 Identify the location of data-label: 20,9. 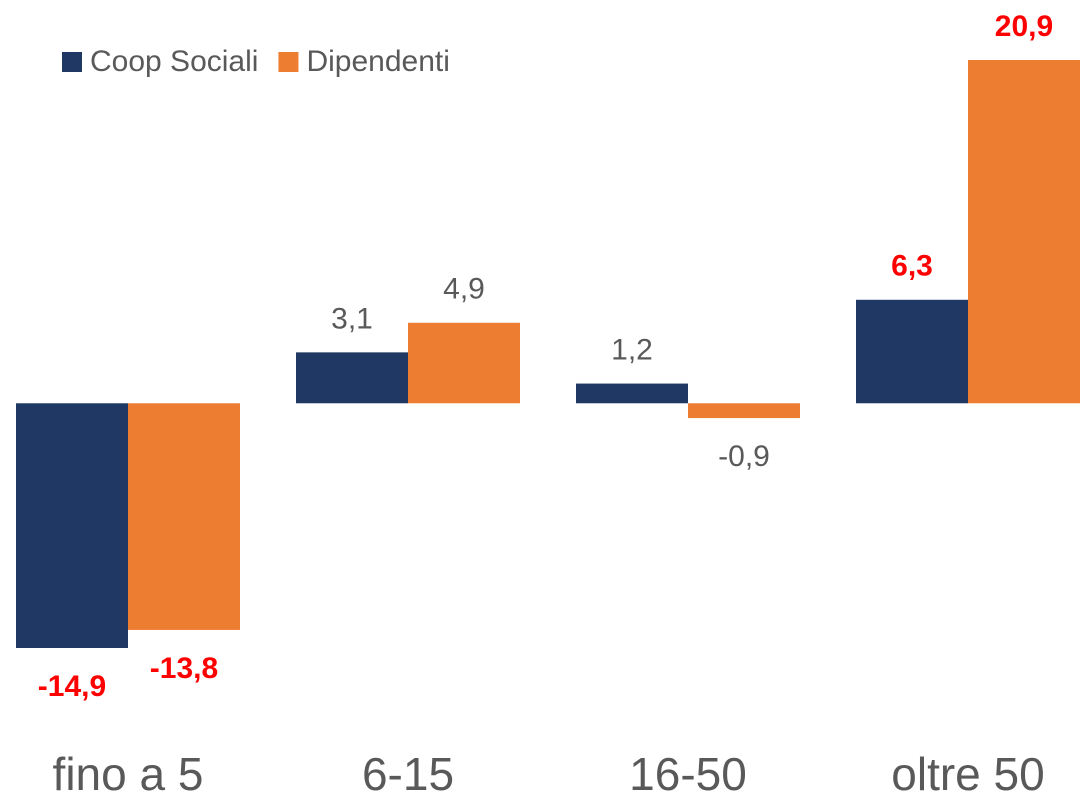
(1024, 26).